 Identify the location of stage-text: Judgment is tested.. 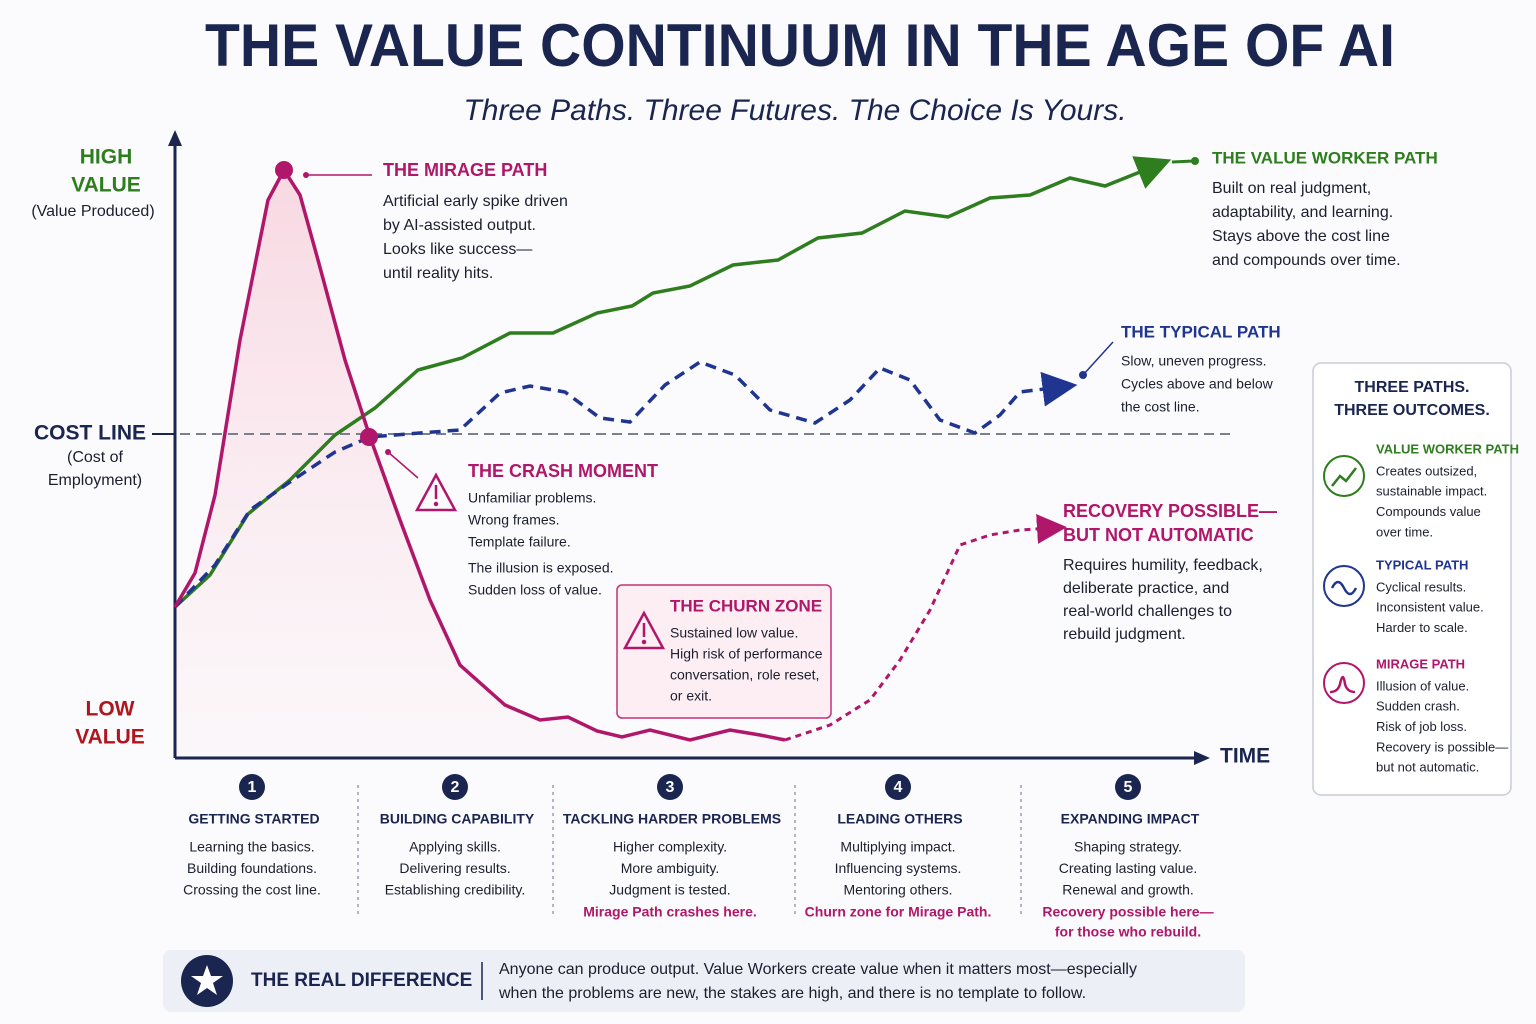
(669, 890).